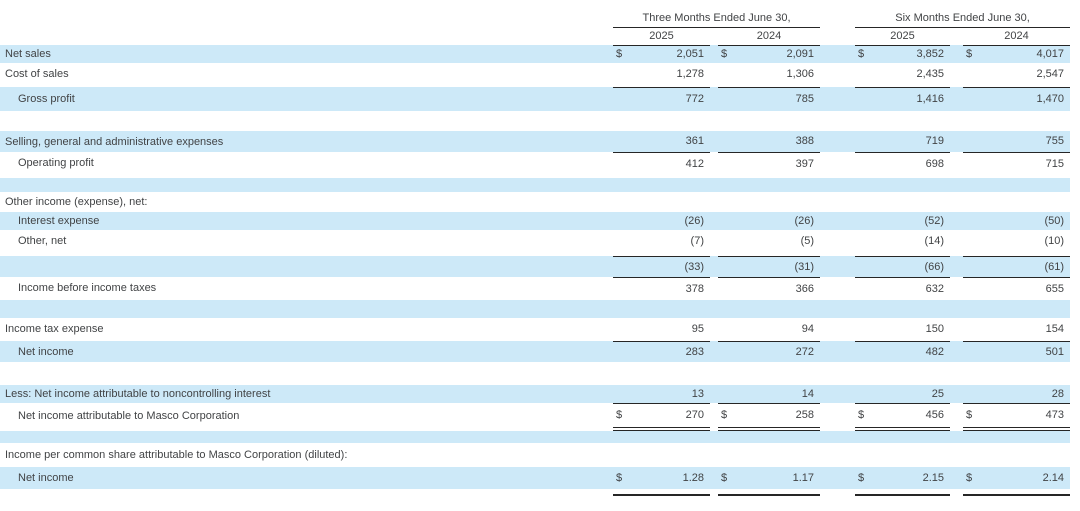 This screenshot has height=511, width=1080. What do you see at coordinates (930, 54) in the screenshot?
I see `cell-value: 3,852` at bounding box center [930, 54].